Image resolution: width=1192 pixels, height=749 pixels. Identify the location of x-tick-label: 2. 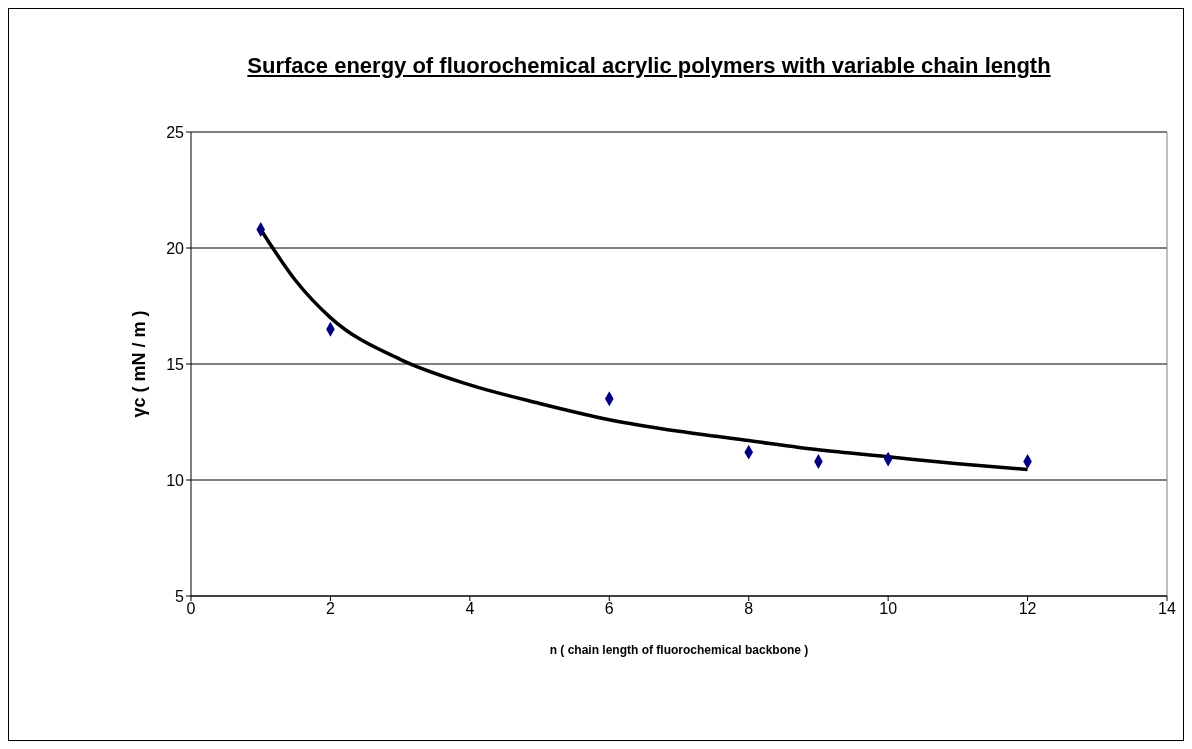
(330, 609).